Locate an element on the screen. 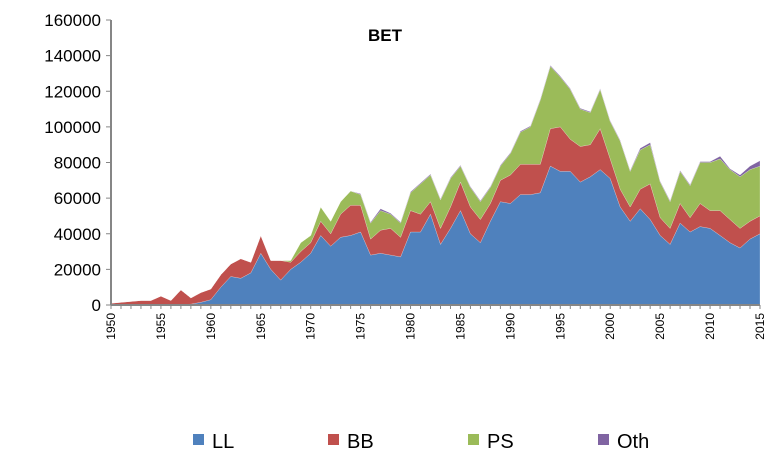 This screenshot has height=465, width=770. legend-swatch-ll is located at coordinates (198, 439).